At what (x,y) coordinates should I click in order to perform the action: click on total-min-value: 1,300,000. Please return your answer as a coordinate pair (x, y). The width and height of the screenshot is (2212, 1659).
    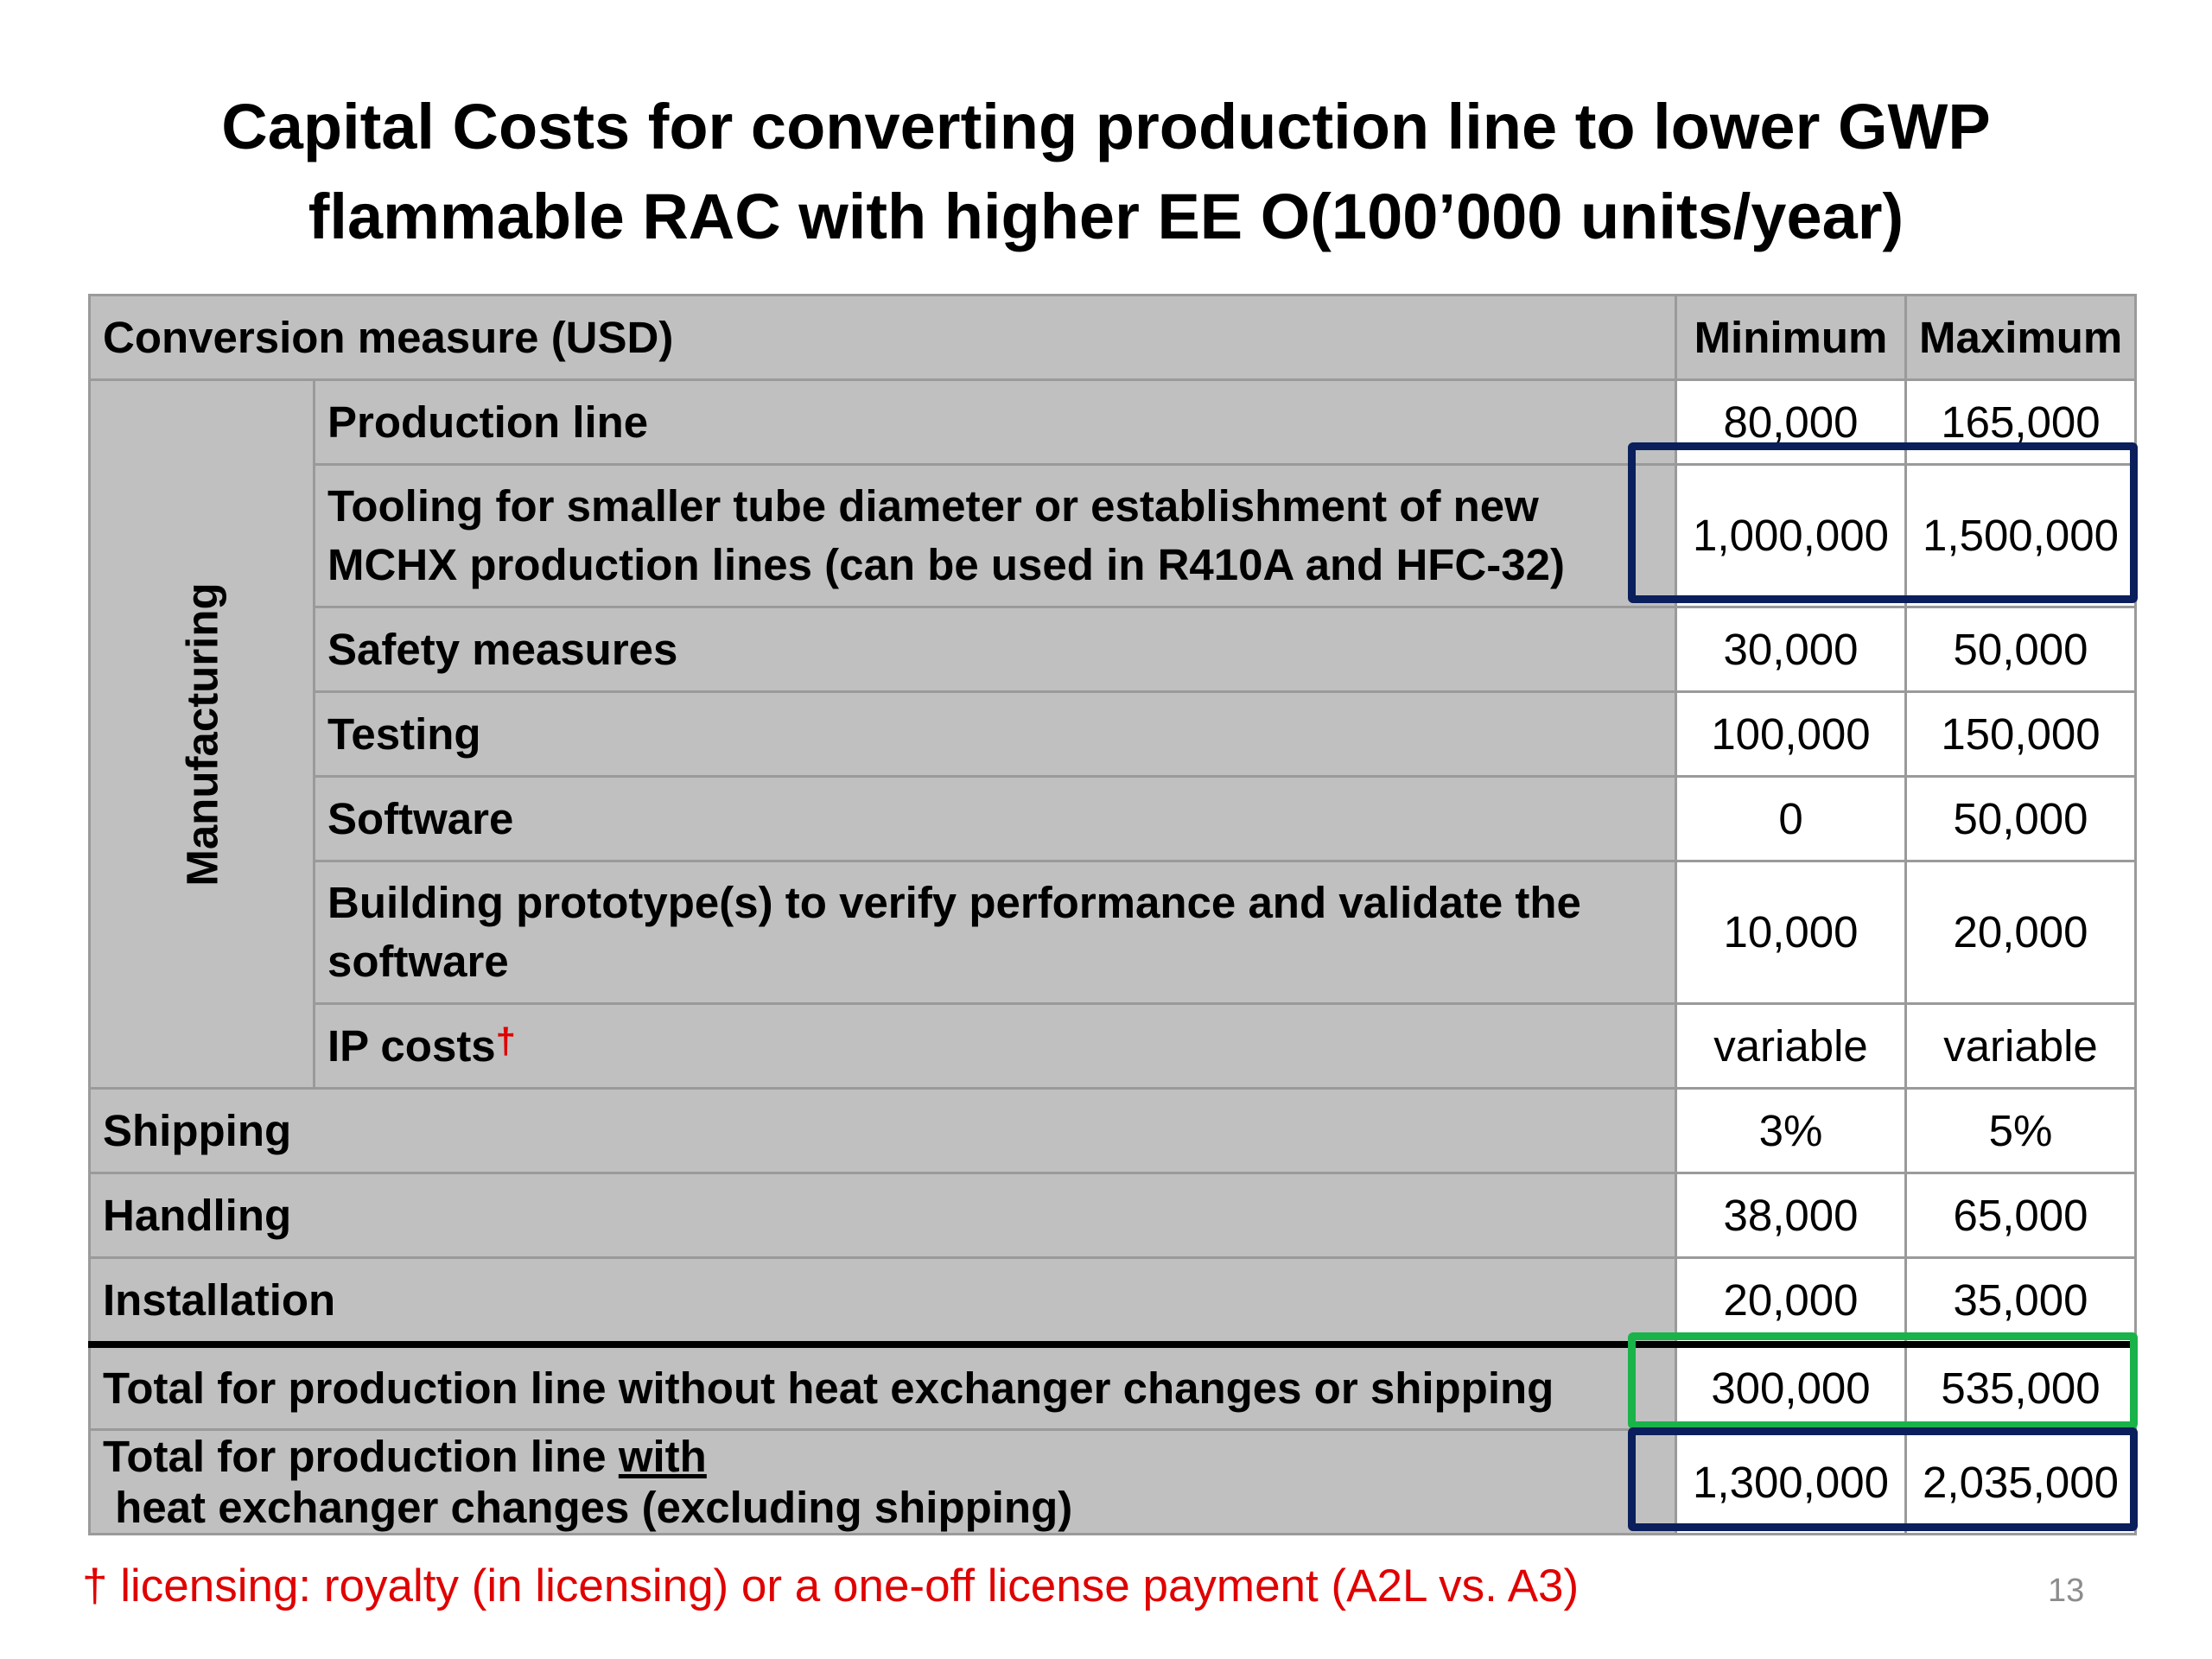
    Looking at the image, I should click on (1791, 1481).